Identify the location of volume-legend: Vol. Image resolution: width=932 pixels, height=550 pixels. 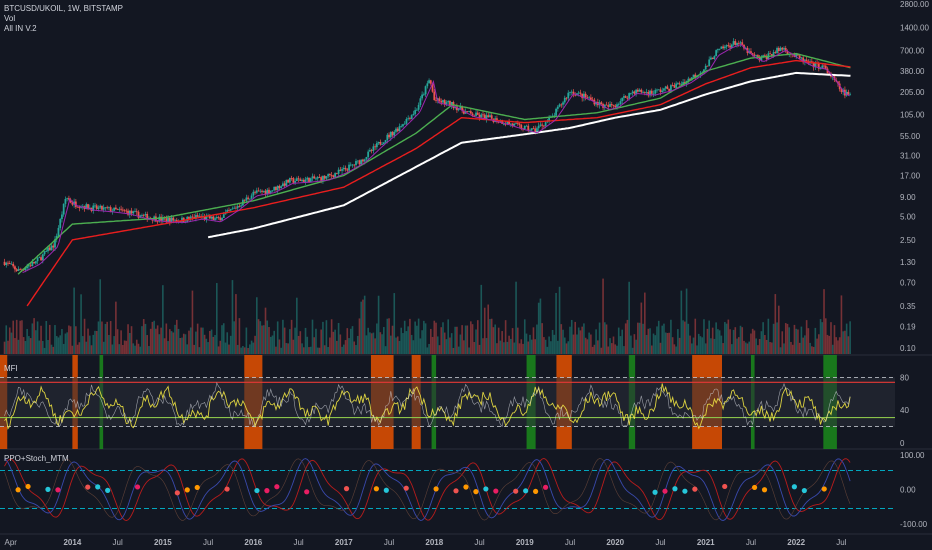
(10, 18).